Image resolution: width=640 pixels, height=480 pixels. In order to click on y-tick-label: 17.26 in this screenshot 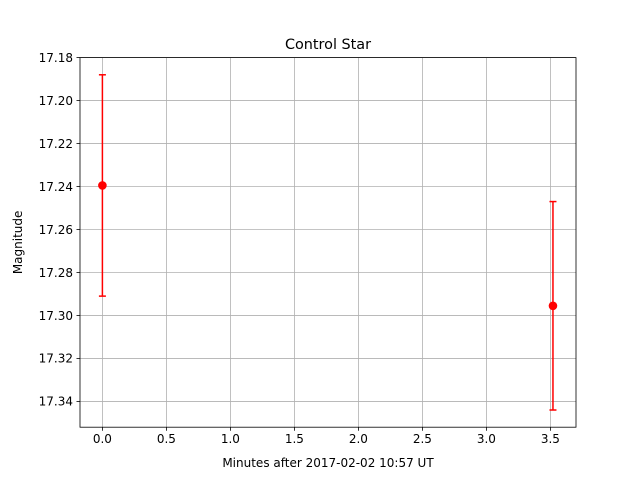, I will do `click(56, 230)`.